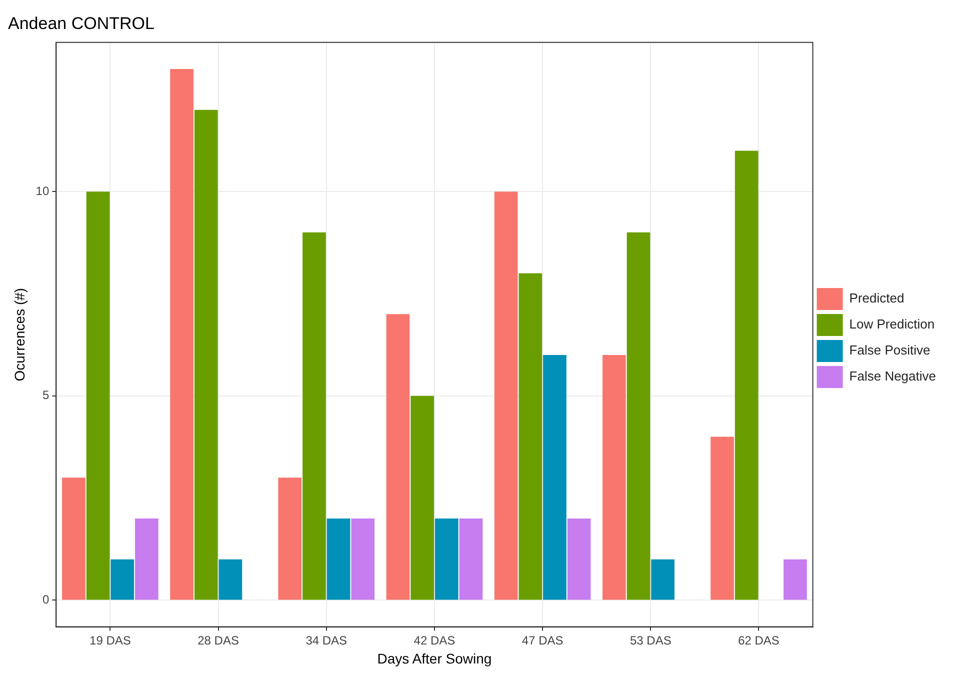  Describe the element at coordinates (46, 395) in the screenshot. I see `y-tick-label: 5` at that location.